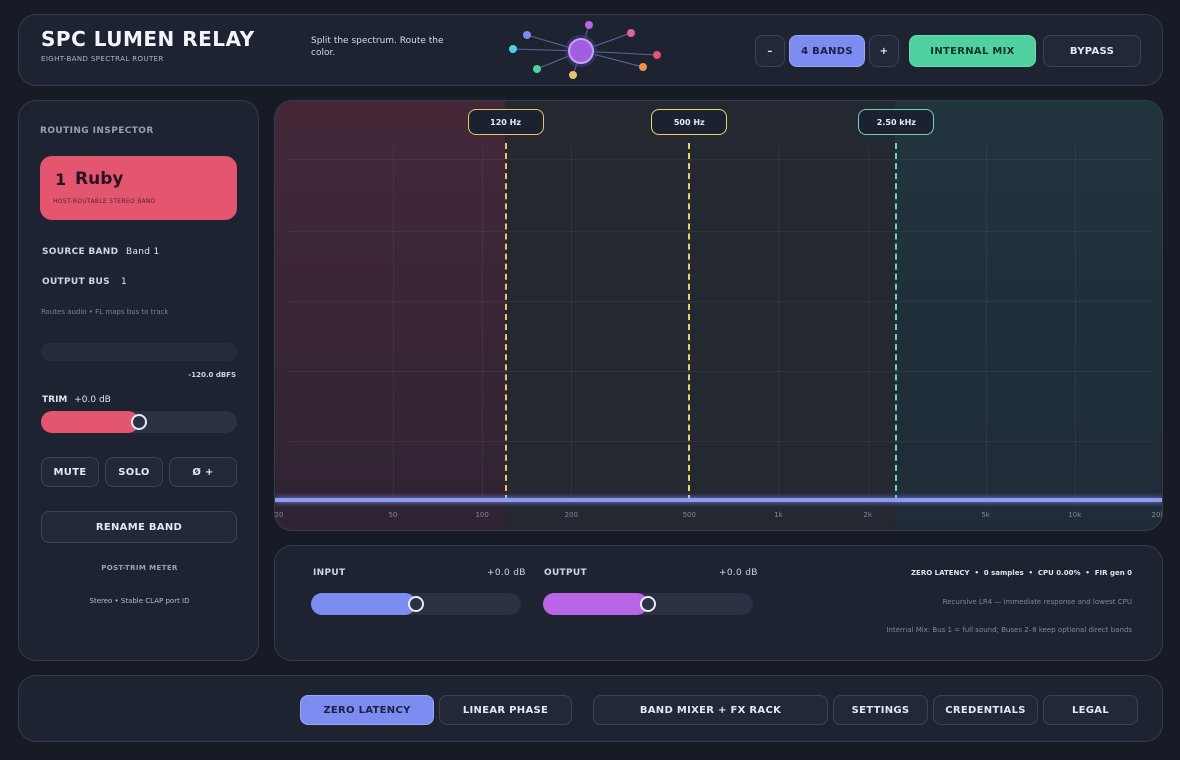 Image resolution: width=1180 pixels, height=760 pixels. I want to click on trim-slider, so click(139, 422).